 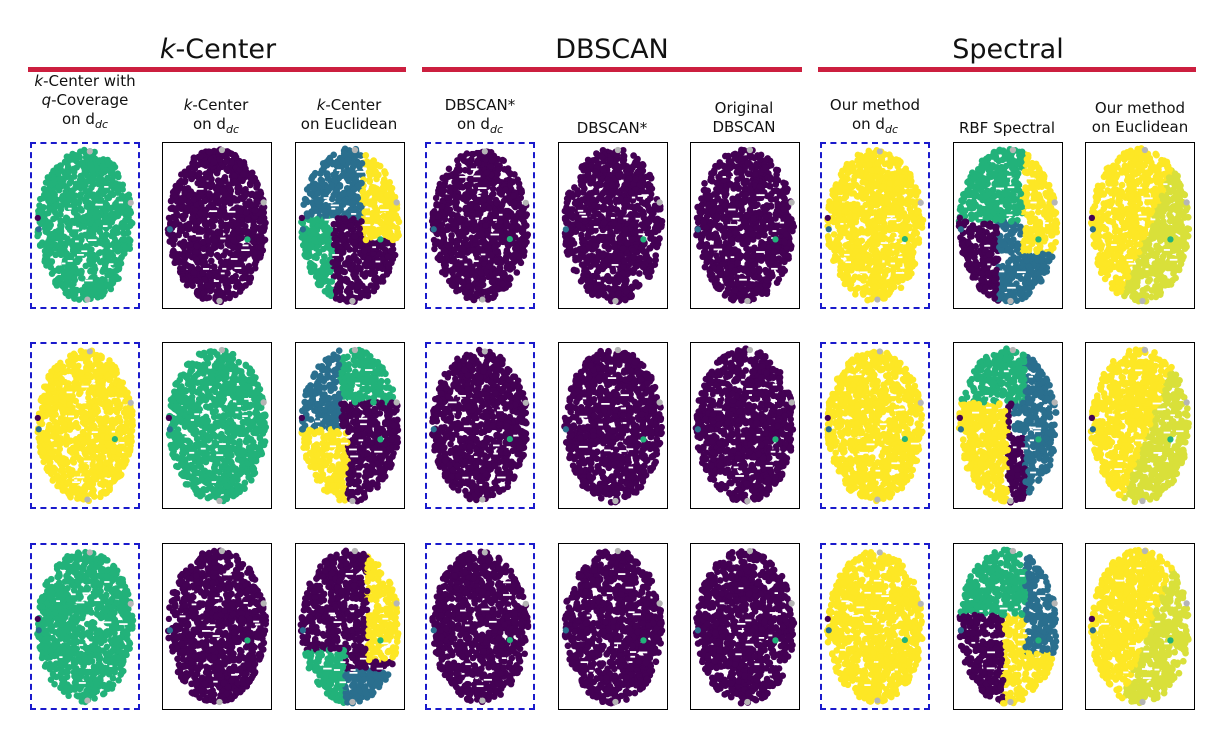 I want to click on group-rule-spectral, so click(x=1007, y=69).